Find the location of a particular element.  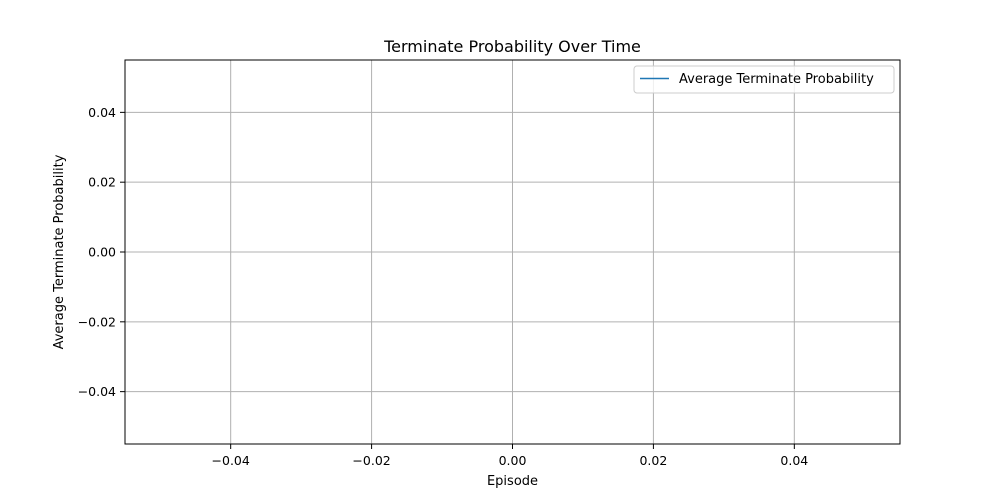

y-tick-label: −0.04 is located at coordinates (97, 391).